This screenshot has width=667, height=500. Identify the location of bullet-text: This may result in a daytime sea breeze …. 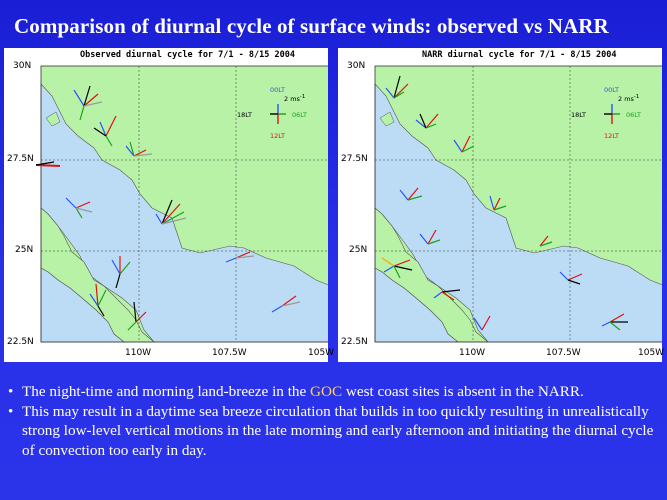
(338, 430).